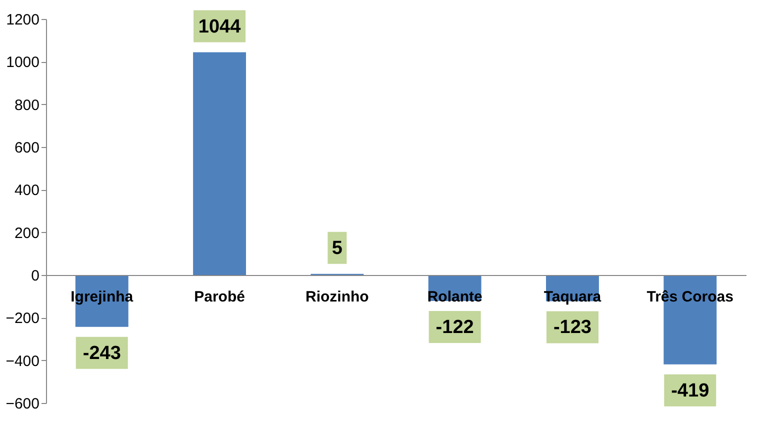 The image size is (779, 435). I want to click on y-tick-label: 800, so click(27, 105).